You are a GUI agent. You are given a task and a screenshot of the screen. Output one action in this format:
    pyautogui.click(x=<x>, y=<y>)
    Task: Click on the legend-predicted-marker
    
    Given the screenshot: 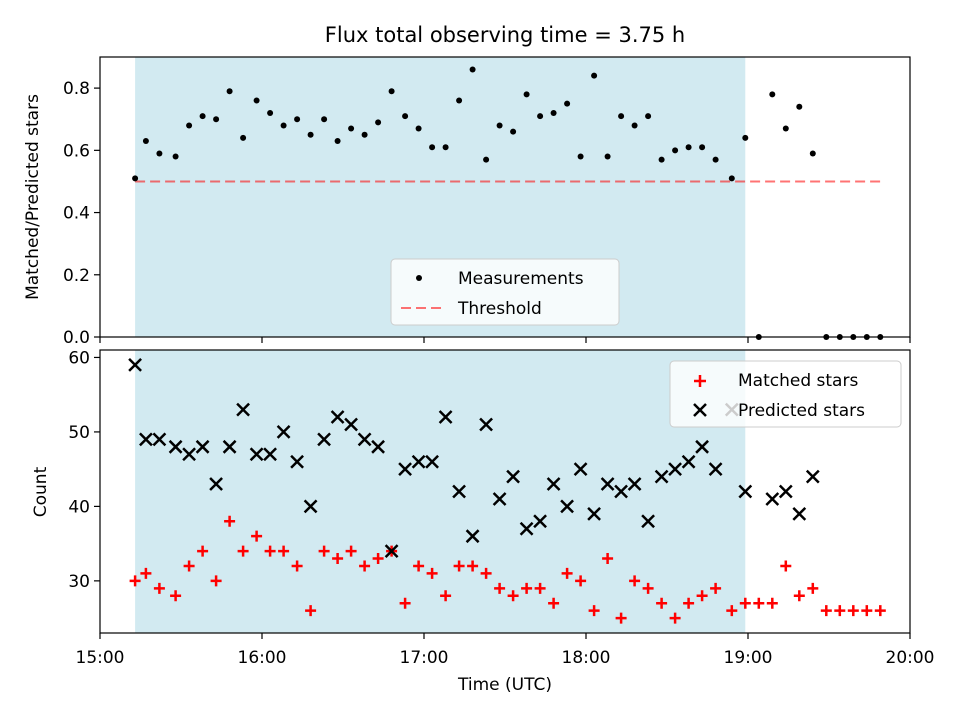 What is the action you would take?
    pyautogui.click(x=700, y=410)
    